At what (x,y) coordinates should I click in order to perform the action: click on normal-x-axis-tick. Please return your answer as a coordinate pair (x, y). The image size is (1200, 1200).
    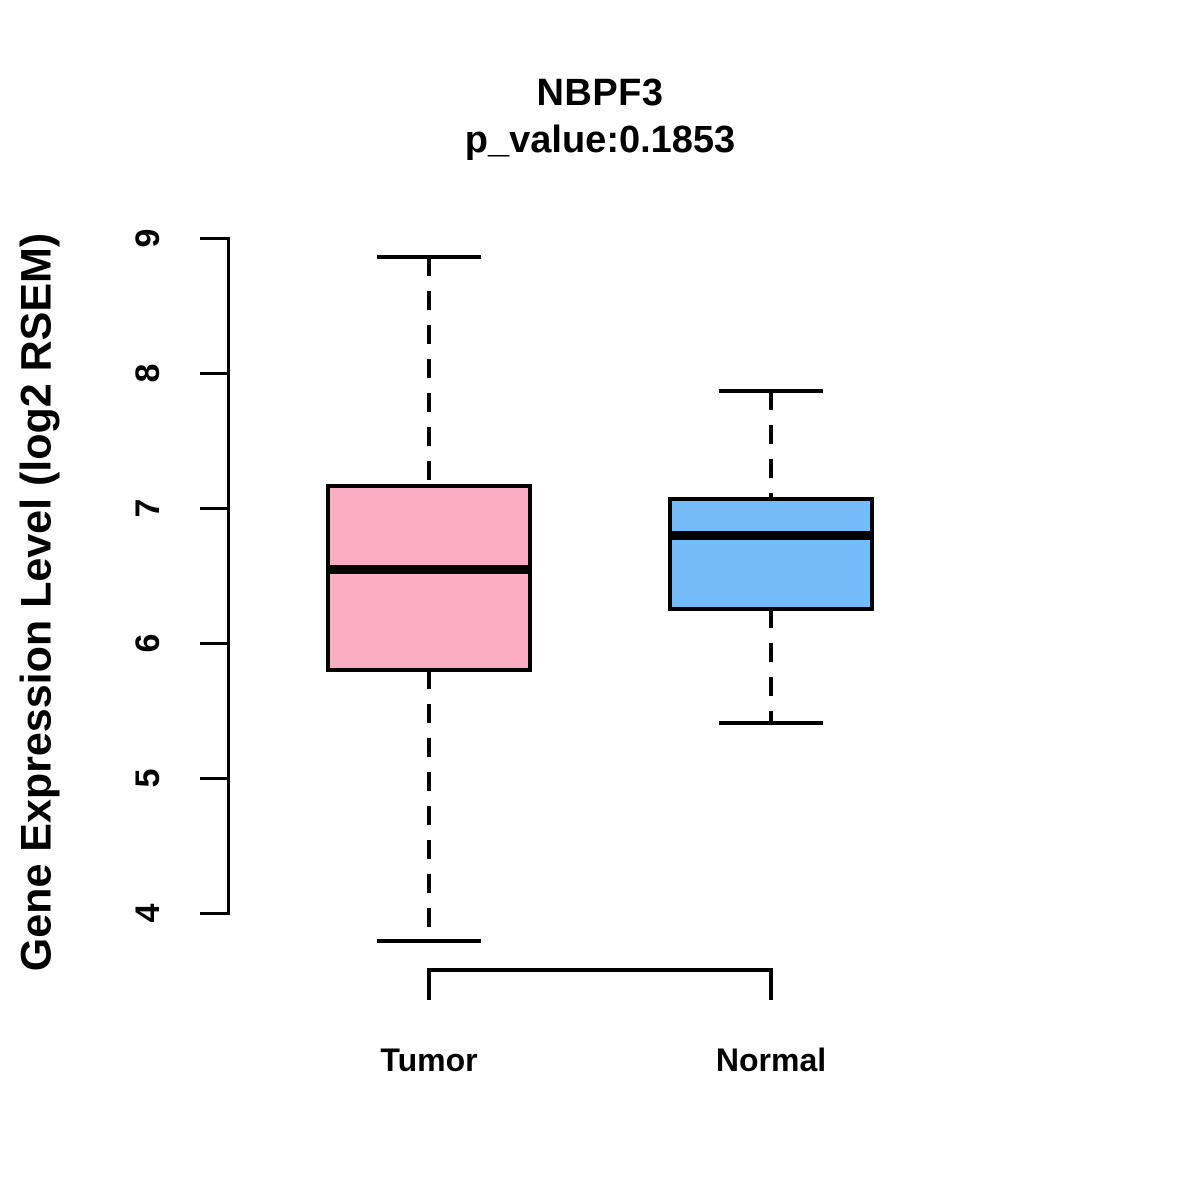
    Looking at the image, I should click on (771, 984).